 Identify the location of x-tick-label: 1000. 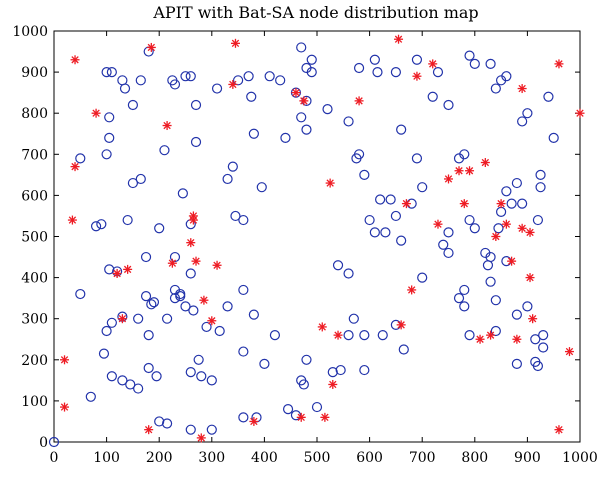
(580, 458).